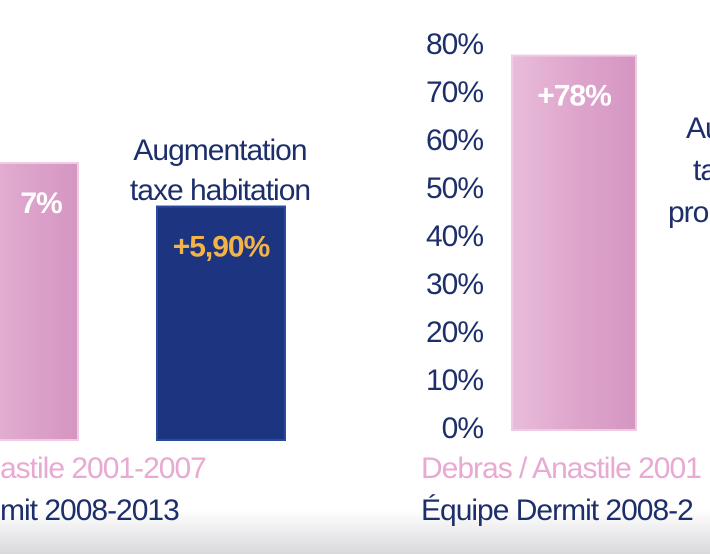  I want to click on legend-label: mit 2008-2013, so click(89, 510).